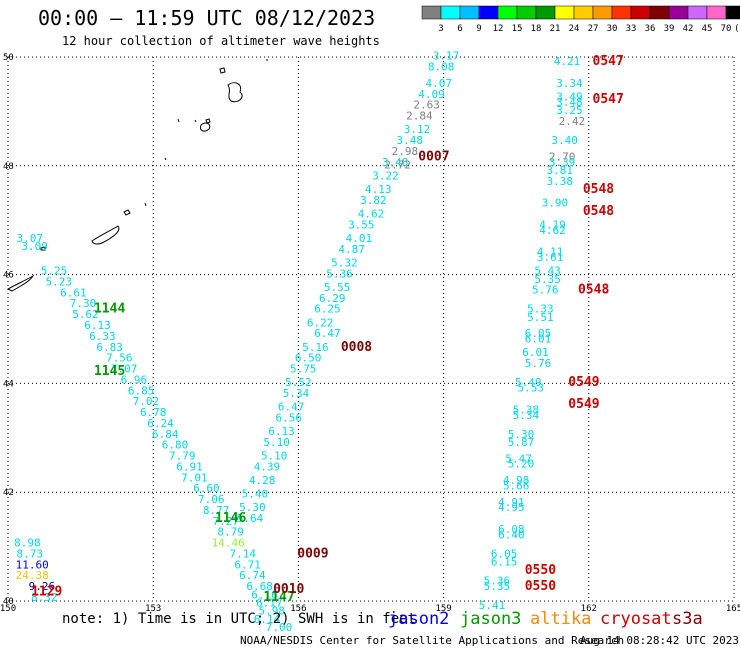  I want to click on wave-height-value: 3.90, so click(555, 203).